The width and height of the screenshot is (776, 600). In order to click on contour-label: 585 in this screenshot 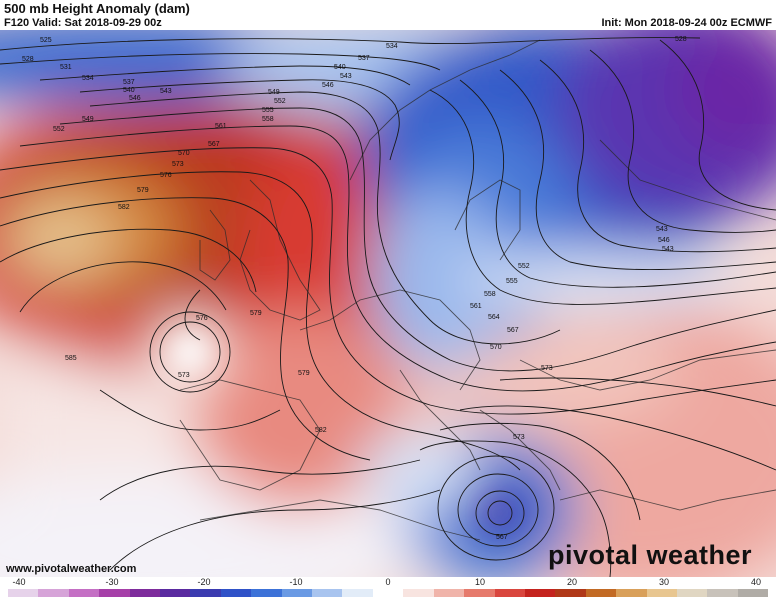, I will do `click(71, 358)`.